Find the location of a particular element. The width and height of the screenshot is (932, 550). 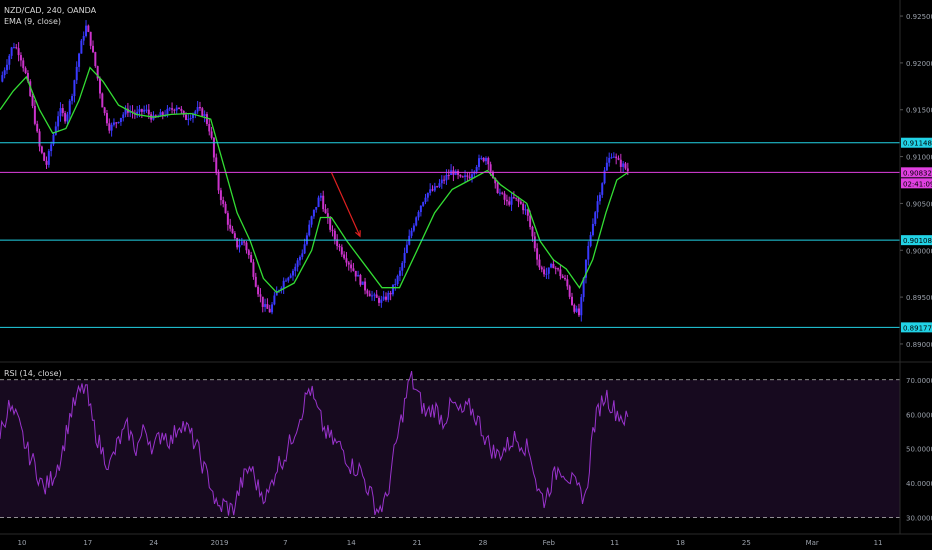

countdown-bg is located at coordinates (916, 183).